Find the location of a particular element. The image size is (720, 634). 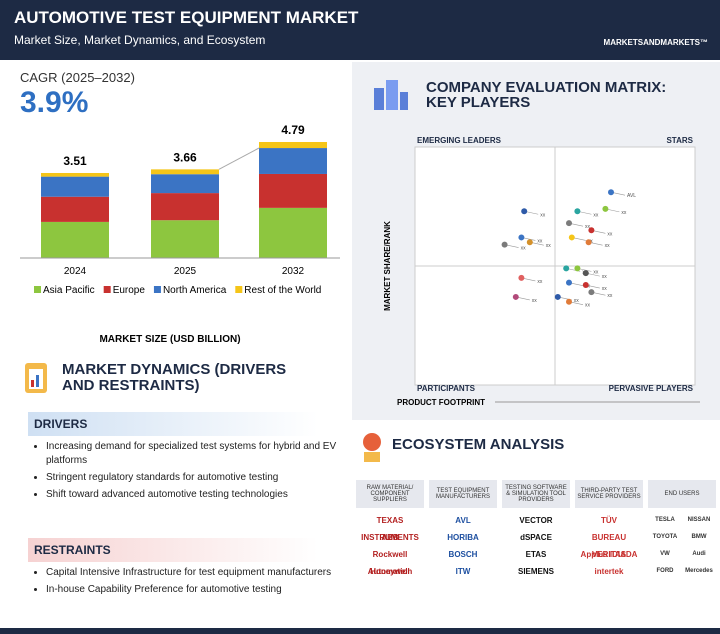

legend-swatch is located at coordinates (37, 289).